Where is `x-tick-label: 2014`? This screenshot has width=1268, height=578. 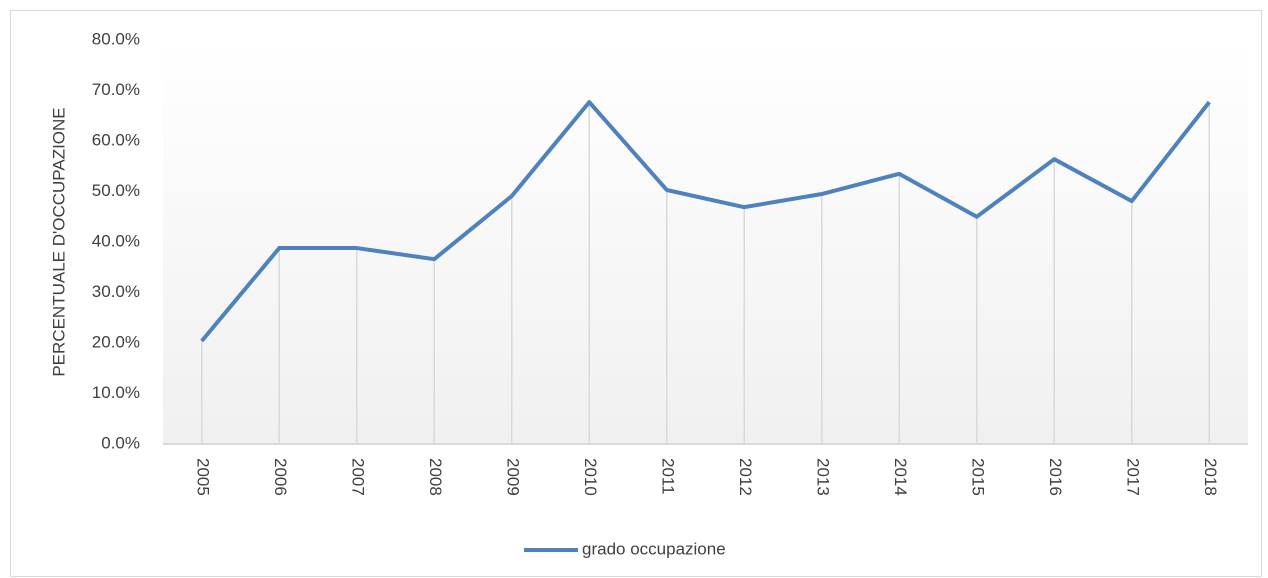 x-tick-label: 2014 is located at coordinates (900, 477).